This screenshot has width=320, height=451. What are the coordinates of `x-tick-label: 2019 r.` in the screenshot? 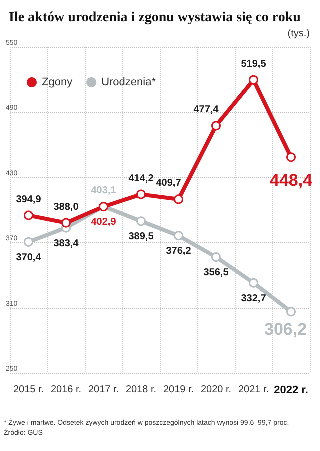 It's located at (178, 390).